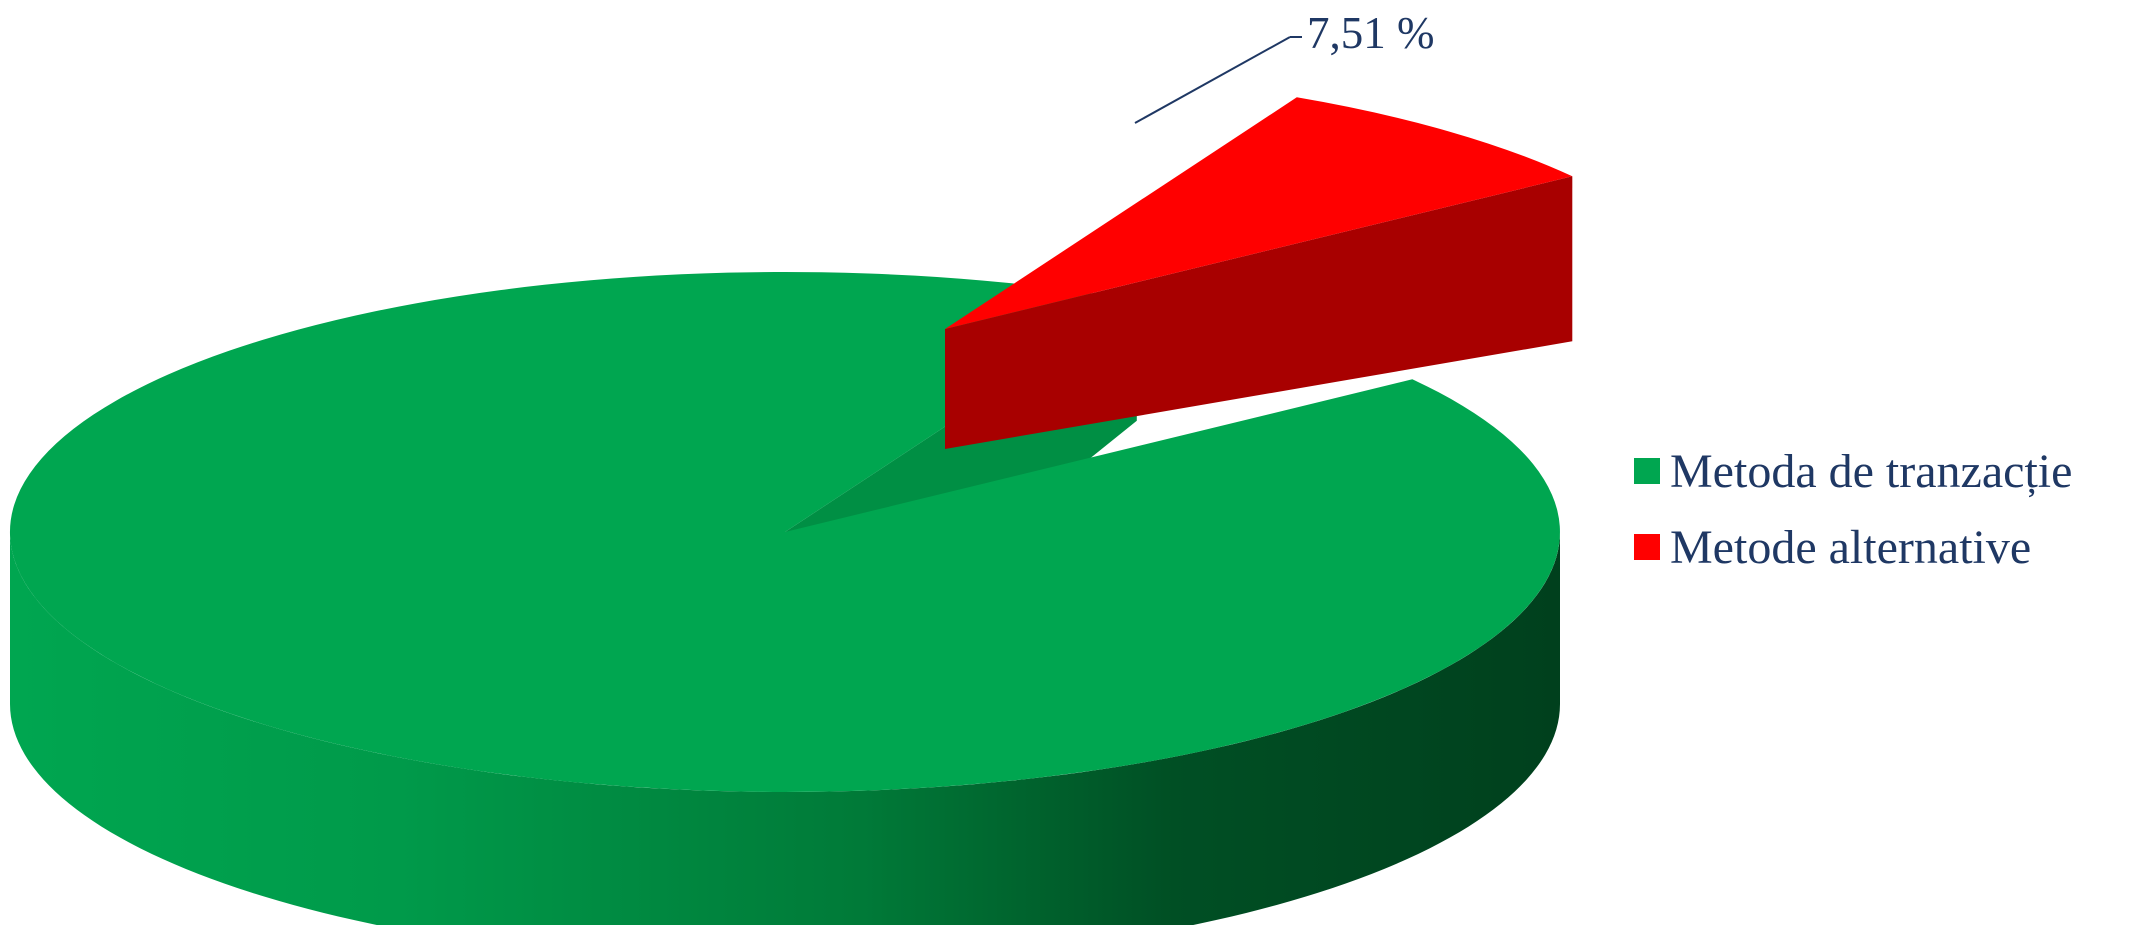 Image resolution: width=2133 pixels, height=925 pixels. What do you see at coordinates (1259, 213) in the screenshot?
I see `pie-slice-metode-alternative` at bounding box center [1259, 213].